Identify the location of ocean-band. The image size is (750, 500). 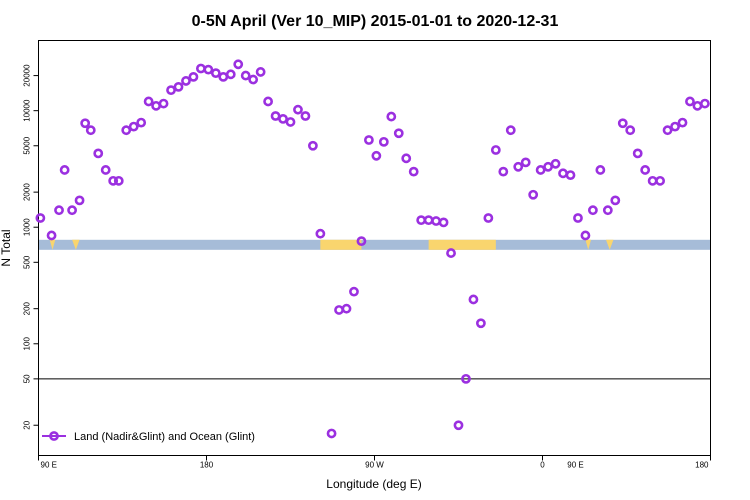
(374, 244).